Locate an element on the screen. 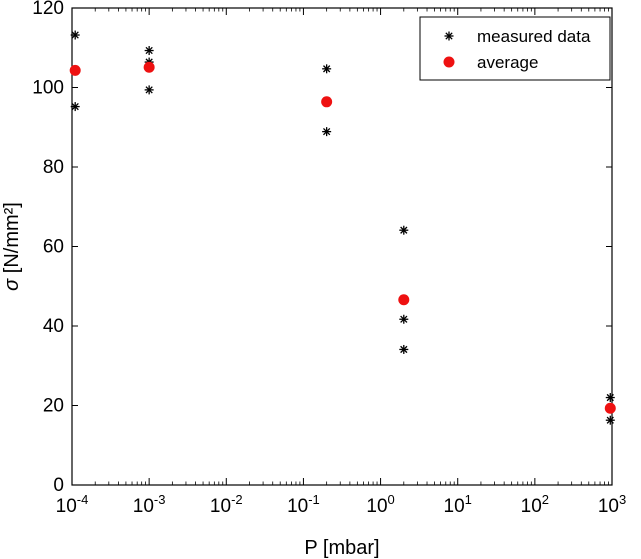 The image size is (641, 559). y-tick-label: 20 is located at coordinates (53, 406).